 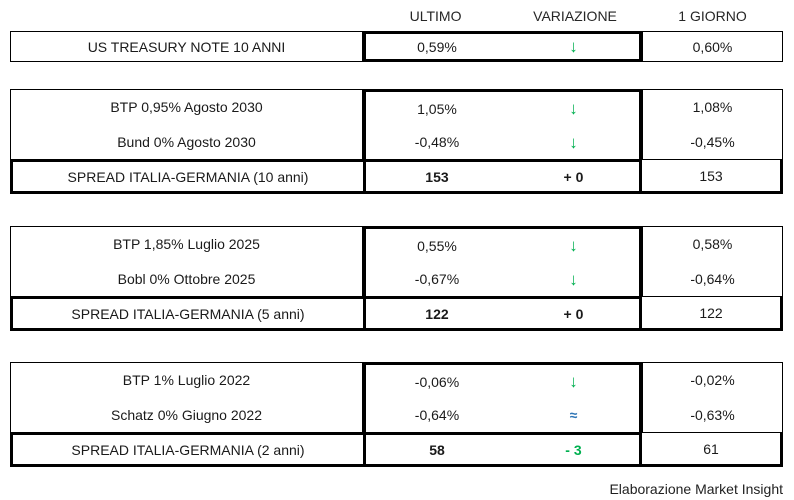 I want to click on approx-equal-icon: ≈, so click(x=573, y=415).